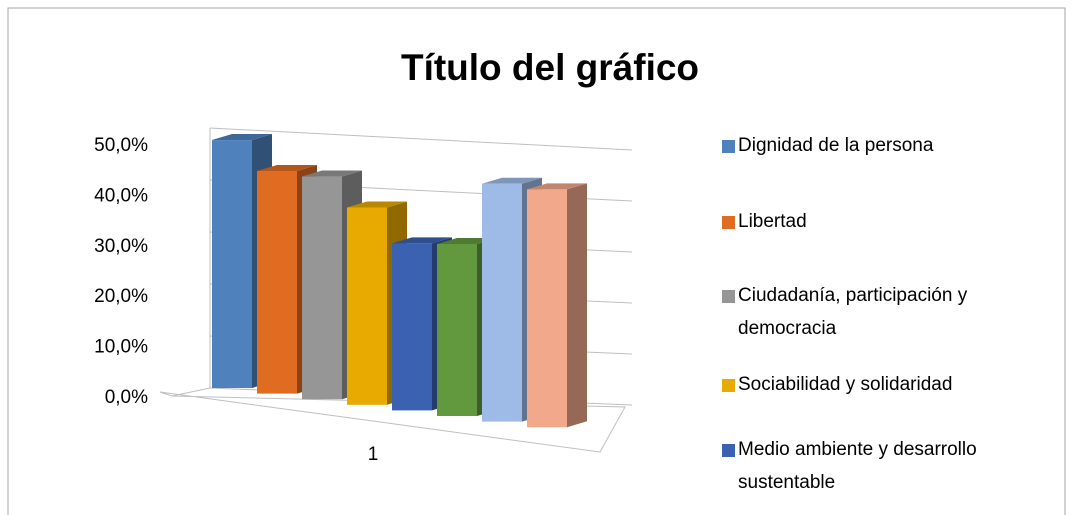  I want to click on y-tick-label: 20,0%, so click(121, 296).